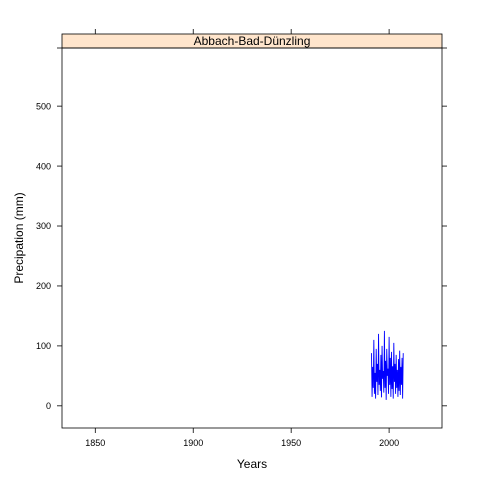  What do you see at coordinates (387, 365) in the screenshot?
I see `series-line` at bounding box center [387, 365].